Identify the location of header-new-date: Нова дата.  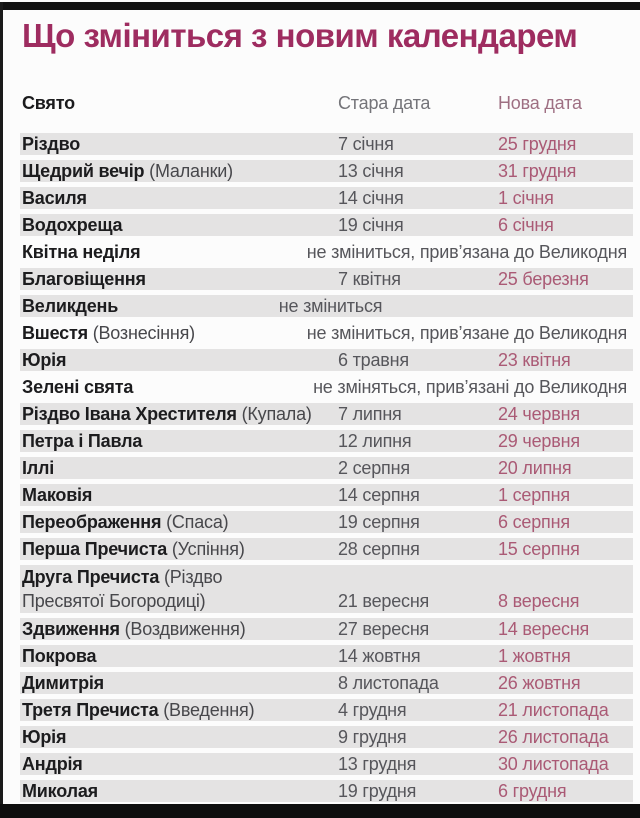
(540, 103).